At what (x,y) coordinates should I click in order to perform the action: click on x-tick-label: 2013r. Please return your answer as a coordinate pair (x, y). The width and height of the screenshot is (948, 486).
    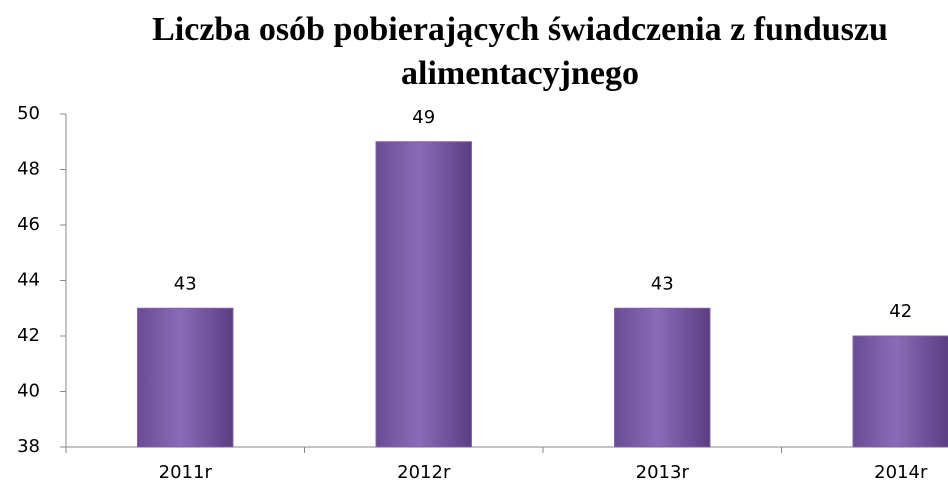
    Looking at the image, I should click on (663, 472).